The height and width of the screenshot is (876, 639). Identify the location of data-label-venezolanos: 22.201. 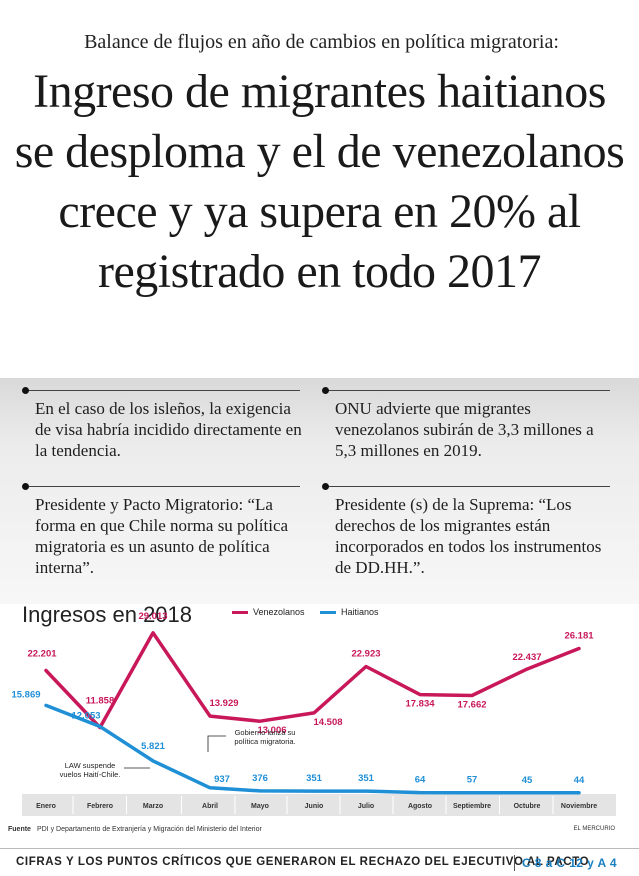
(42, 654).